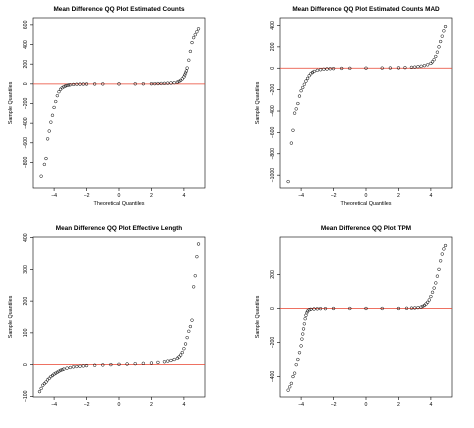 This screenshot has width=474, height=428. I want to click on y-tick-label: 600, so click(26, 24).